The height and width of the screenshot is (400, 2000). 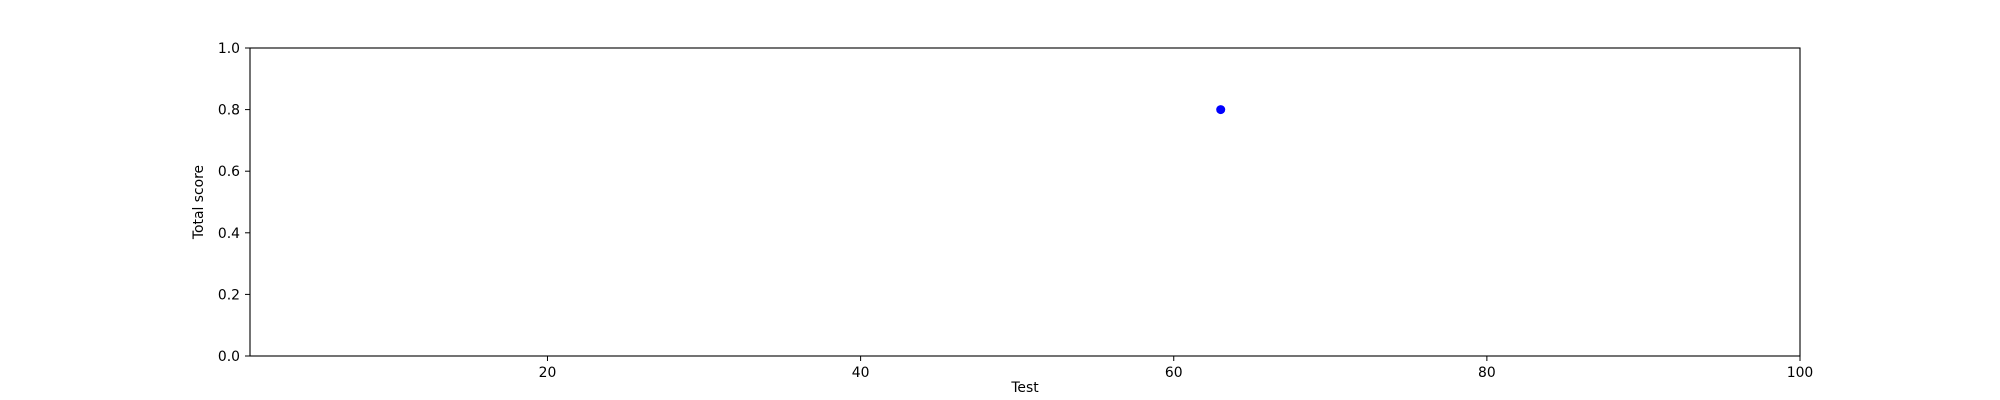 I want to click on y-tick-label: 0.4, so click(x=229, y=234).